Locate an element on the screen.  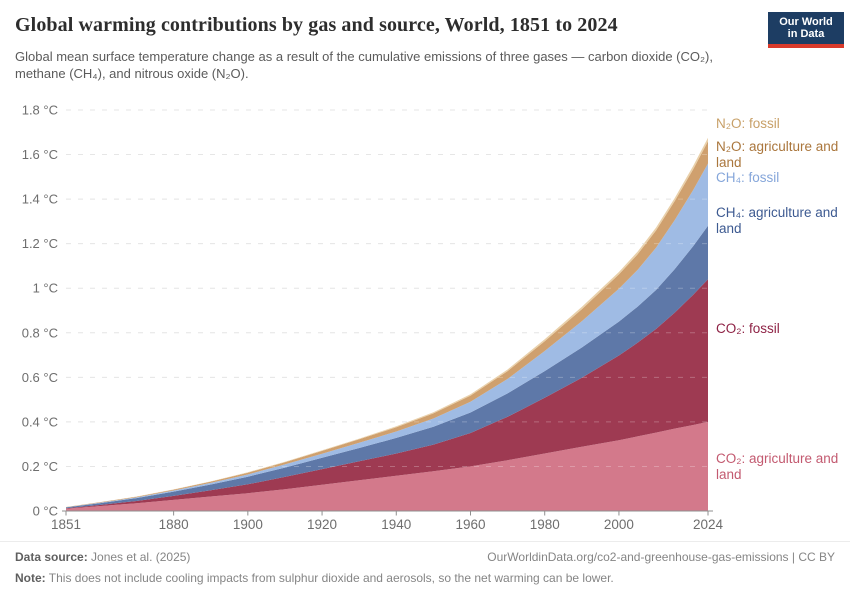
note-label: Note: is located at coordinates (30, 578).